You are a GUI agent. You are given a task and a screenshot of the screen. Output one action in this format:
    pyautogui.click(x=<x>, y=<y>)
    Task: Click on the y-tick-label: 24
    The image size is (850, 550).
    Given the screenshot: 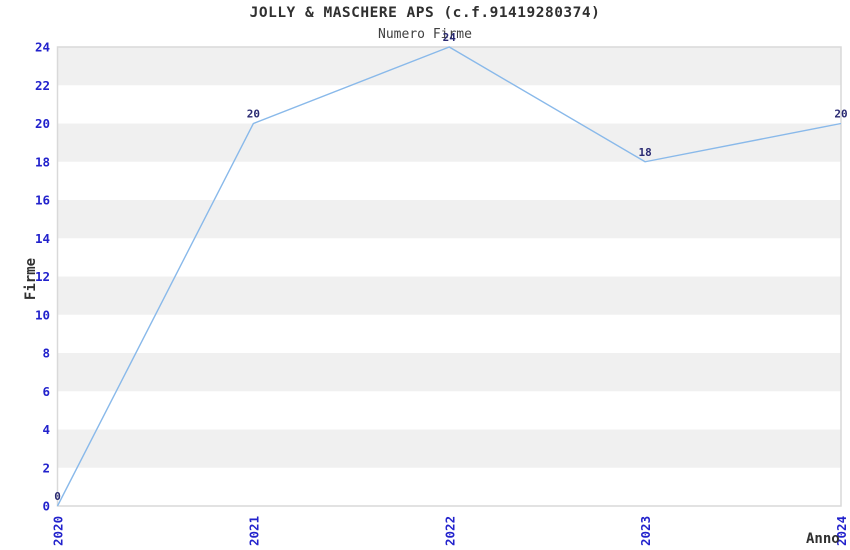 What is the action you would take?
    pyautogui.click(x=42, y=47)
    